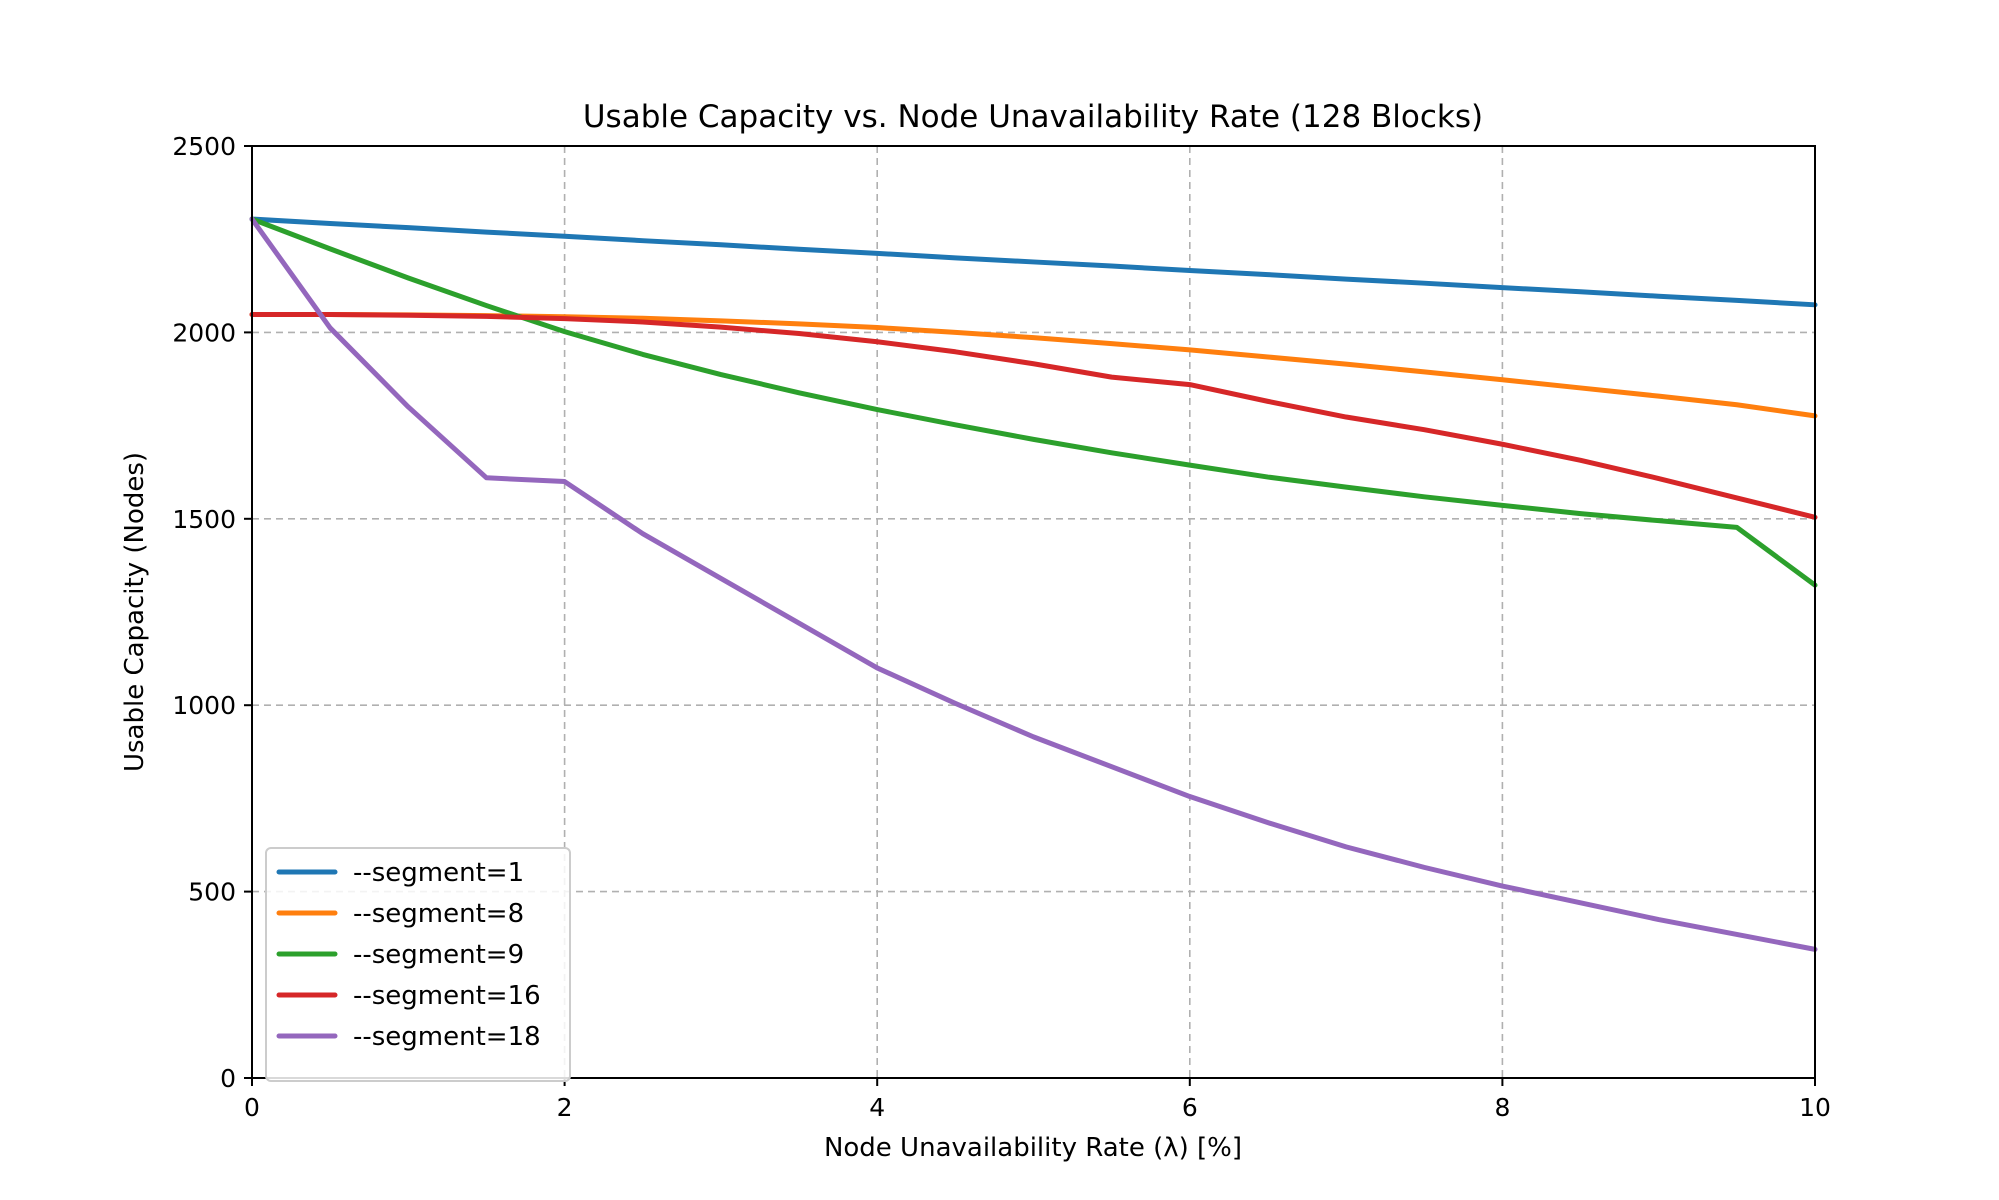 This screenshot has width=1999, height=1200. I want to click on x-axis-label: Node Unavailability Rate (λ) [%], so click(1033, 1148).